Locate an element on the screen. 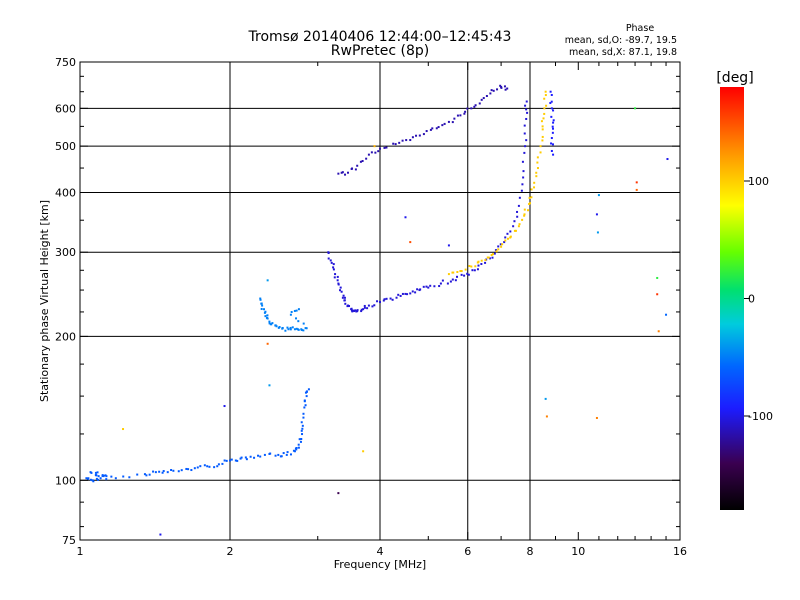 The height and width of the screenshot is (600, 800). x-tick-label: 2 is located at coordinates (230, 551).